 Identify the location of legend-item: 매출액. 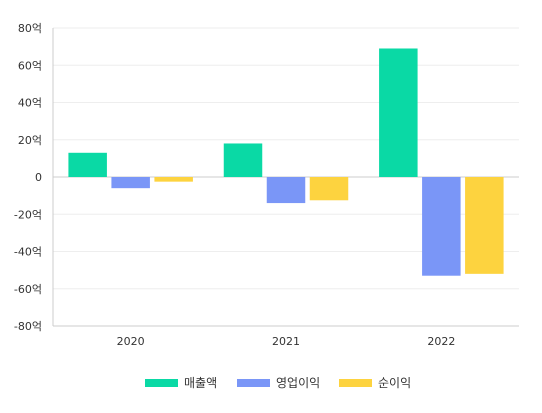
(181, 383).